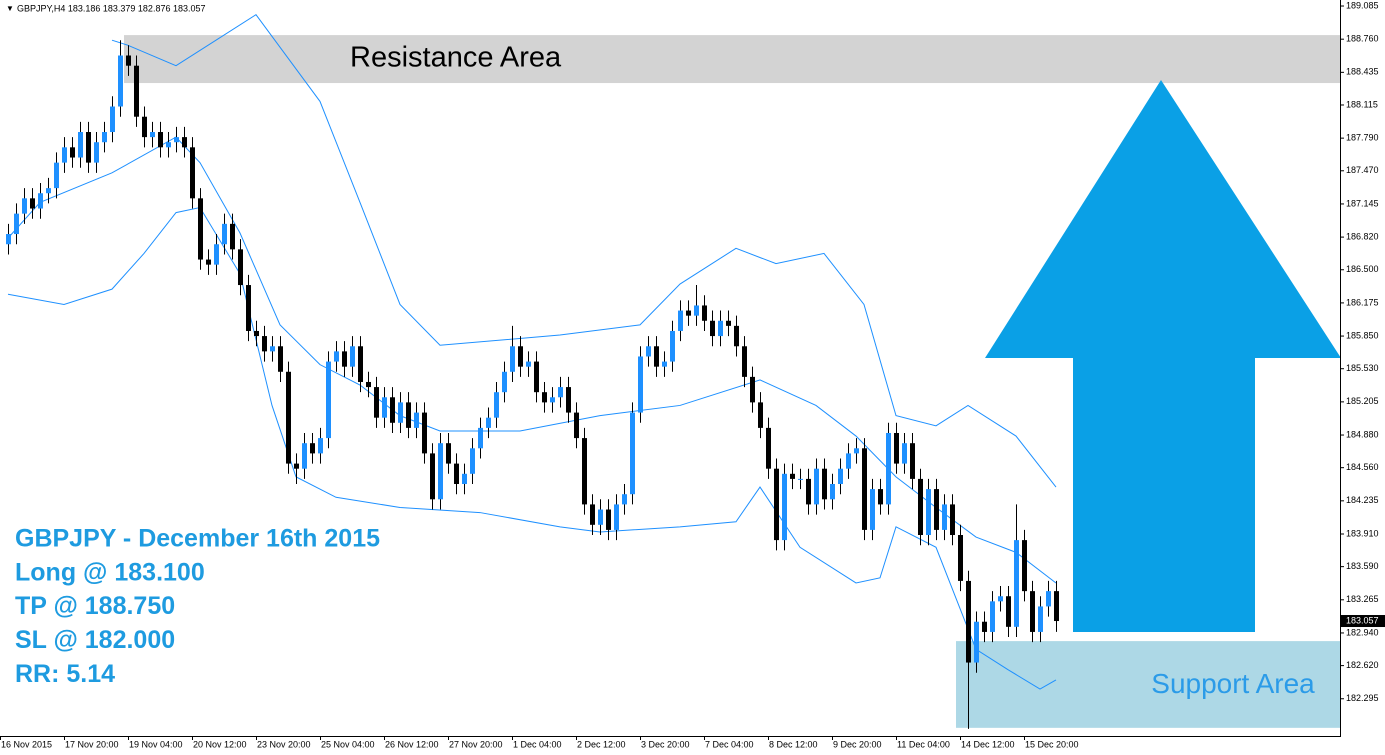 Image resolution: width=1385 pixels, height=755 pixels. What do you see at coordinates (1052, 744) in the screenshot?
I see `x-tick-label: 15 Dec 20:00` at bounding box center [1052, 744].